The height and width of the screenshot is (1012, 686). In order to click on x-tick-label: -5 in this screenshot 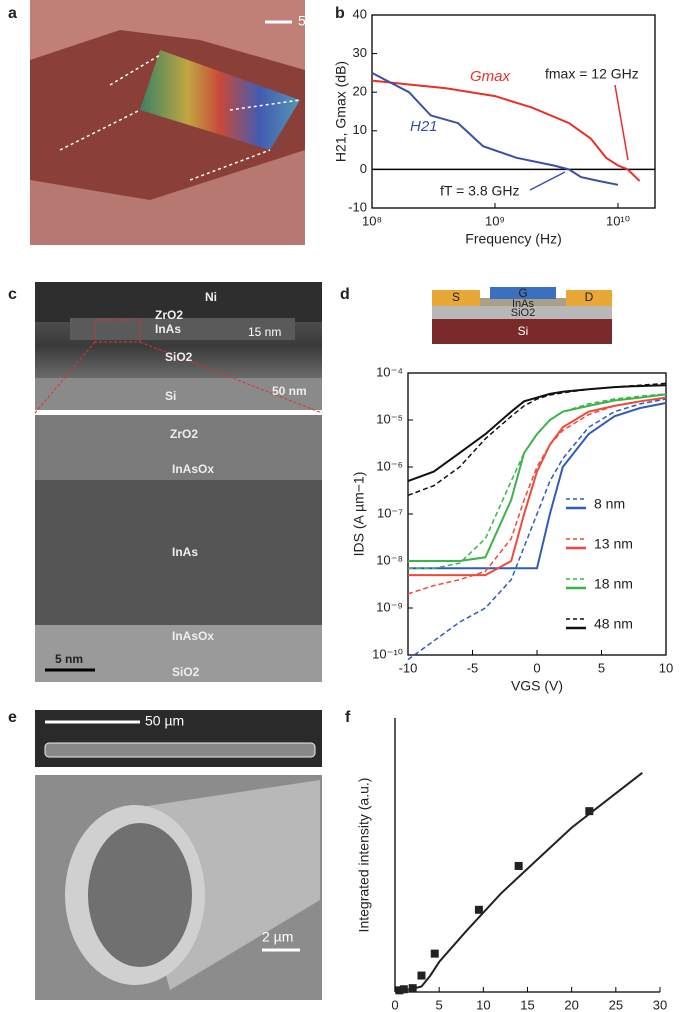, I will do `click(473, 667)`.